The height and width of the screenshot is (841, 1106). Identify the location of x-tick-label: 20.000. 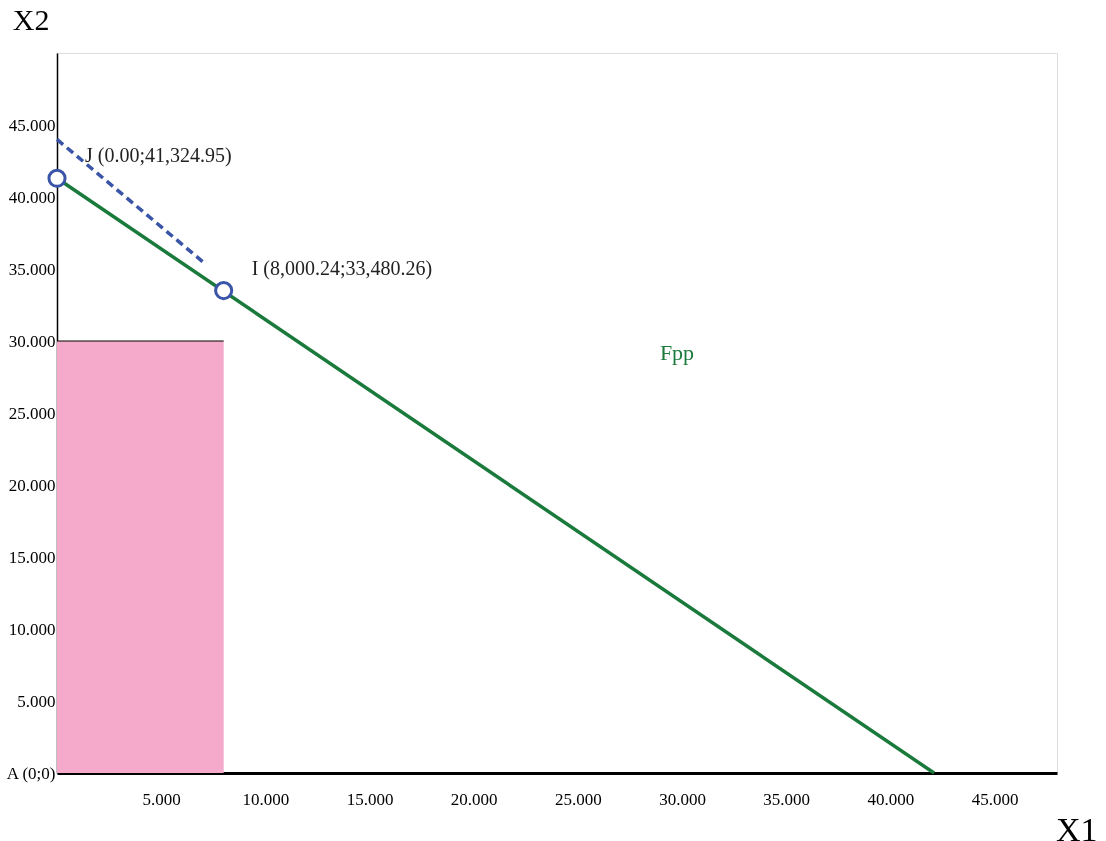
(474, 799).